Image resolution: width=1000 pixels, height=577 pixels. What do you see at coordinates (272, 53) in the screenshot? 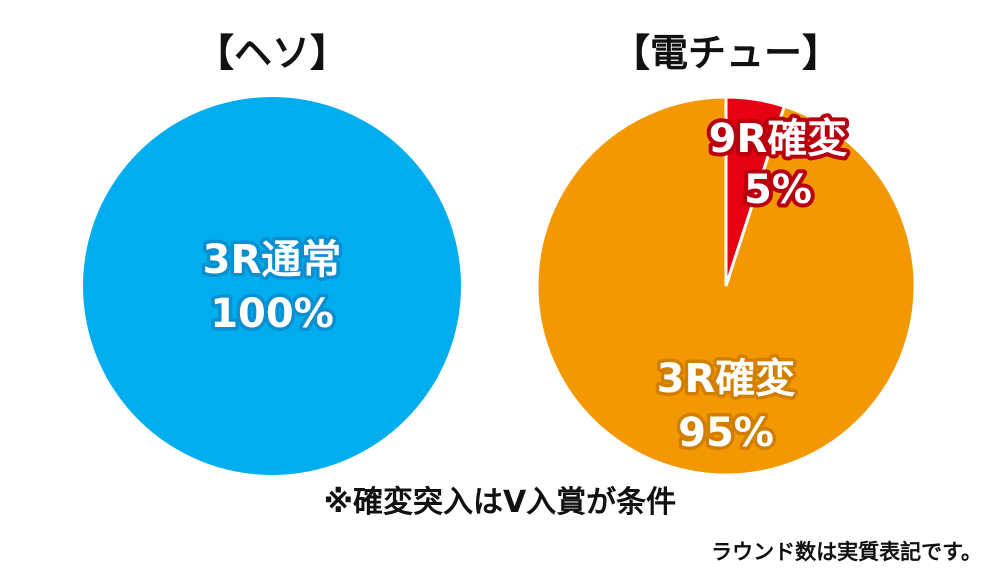
I see `heso-chart-title: 【ヘソ】` at bounding box center [272, 53].